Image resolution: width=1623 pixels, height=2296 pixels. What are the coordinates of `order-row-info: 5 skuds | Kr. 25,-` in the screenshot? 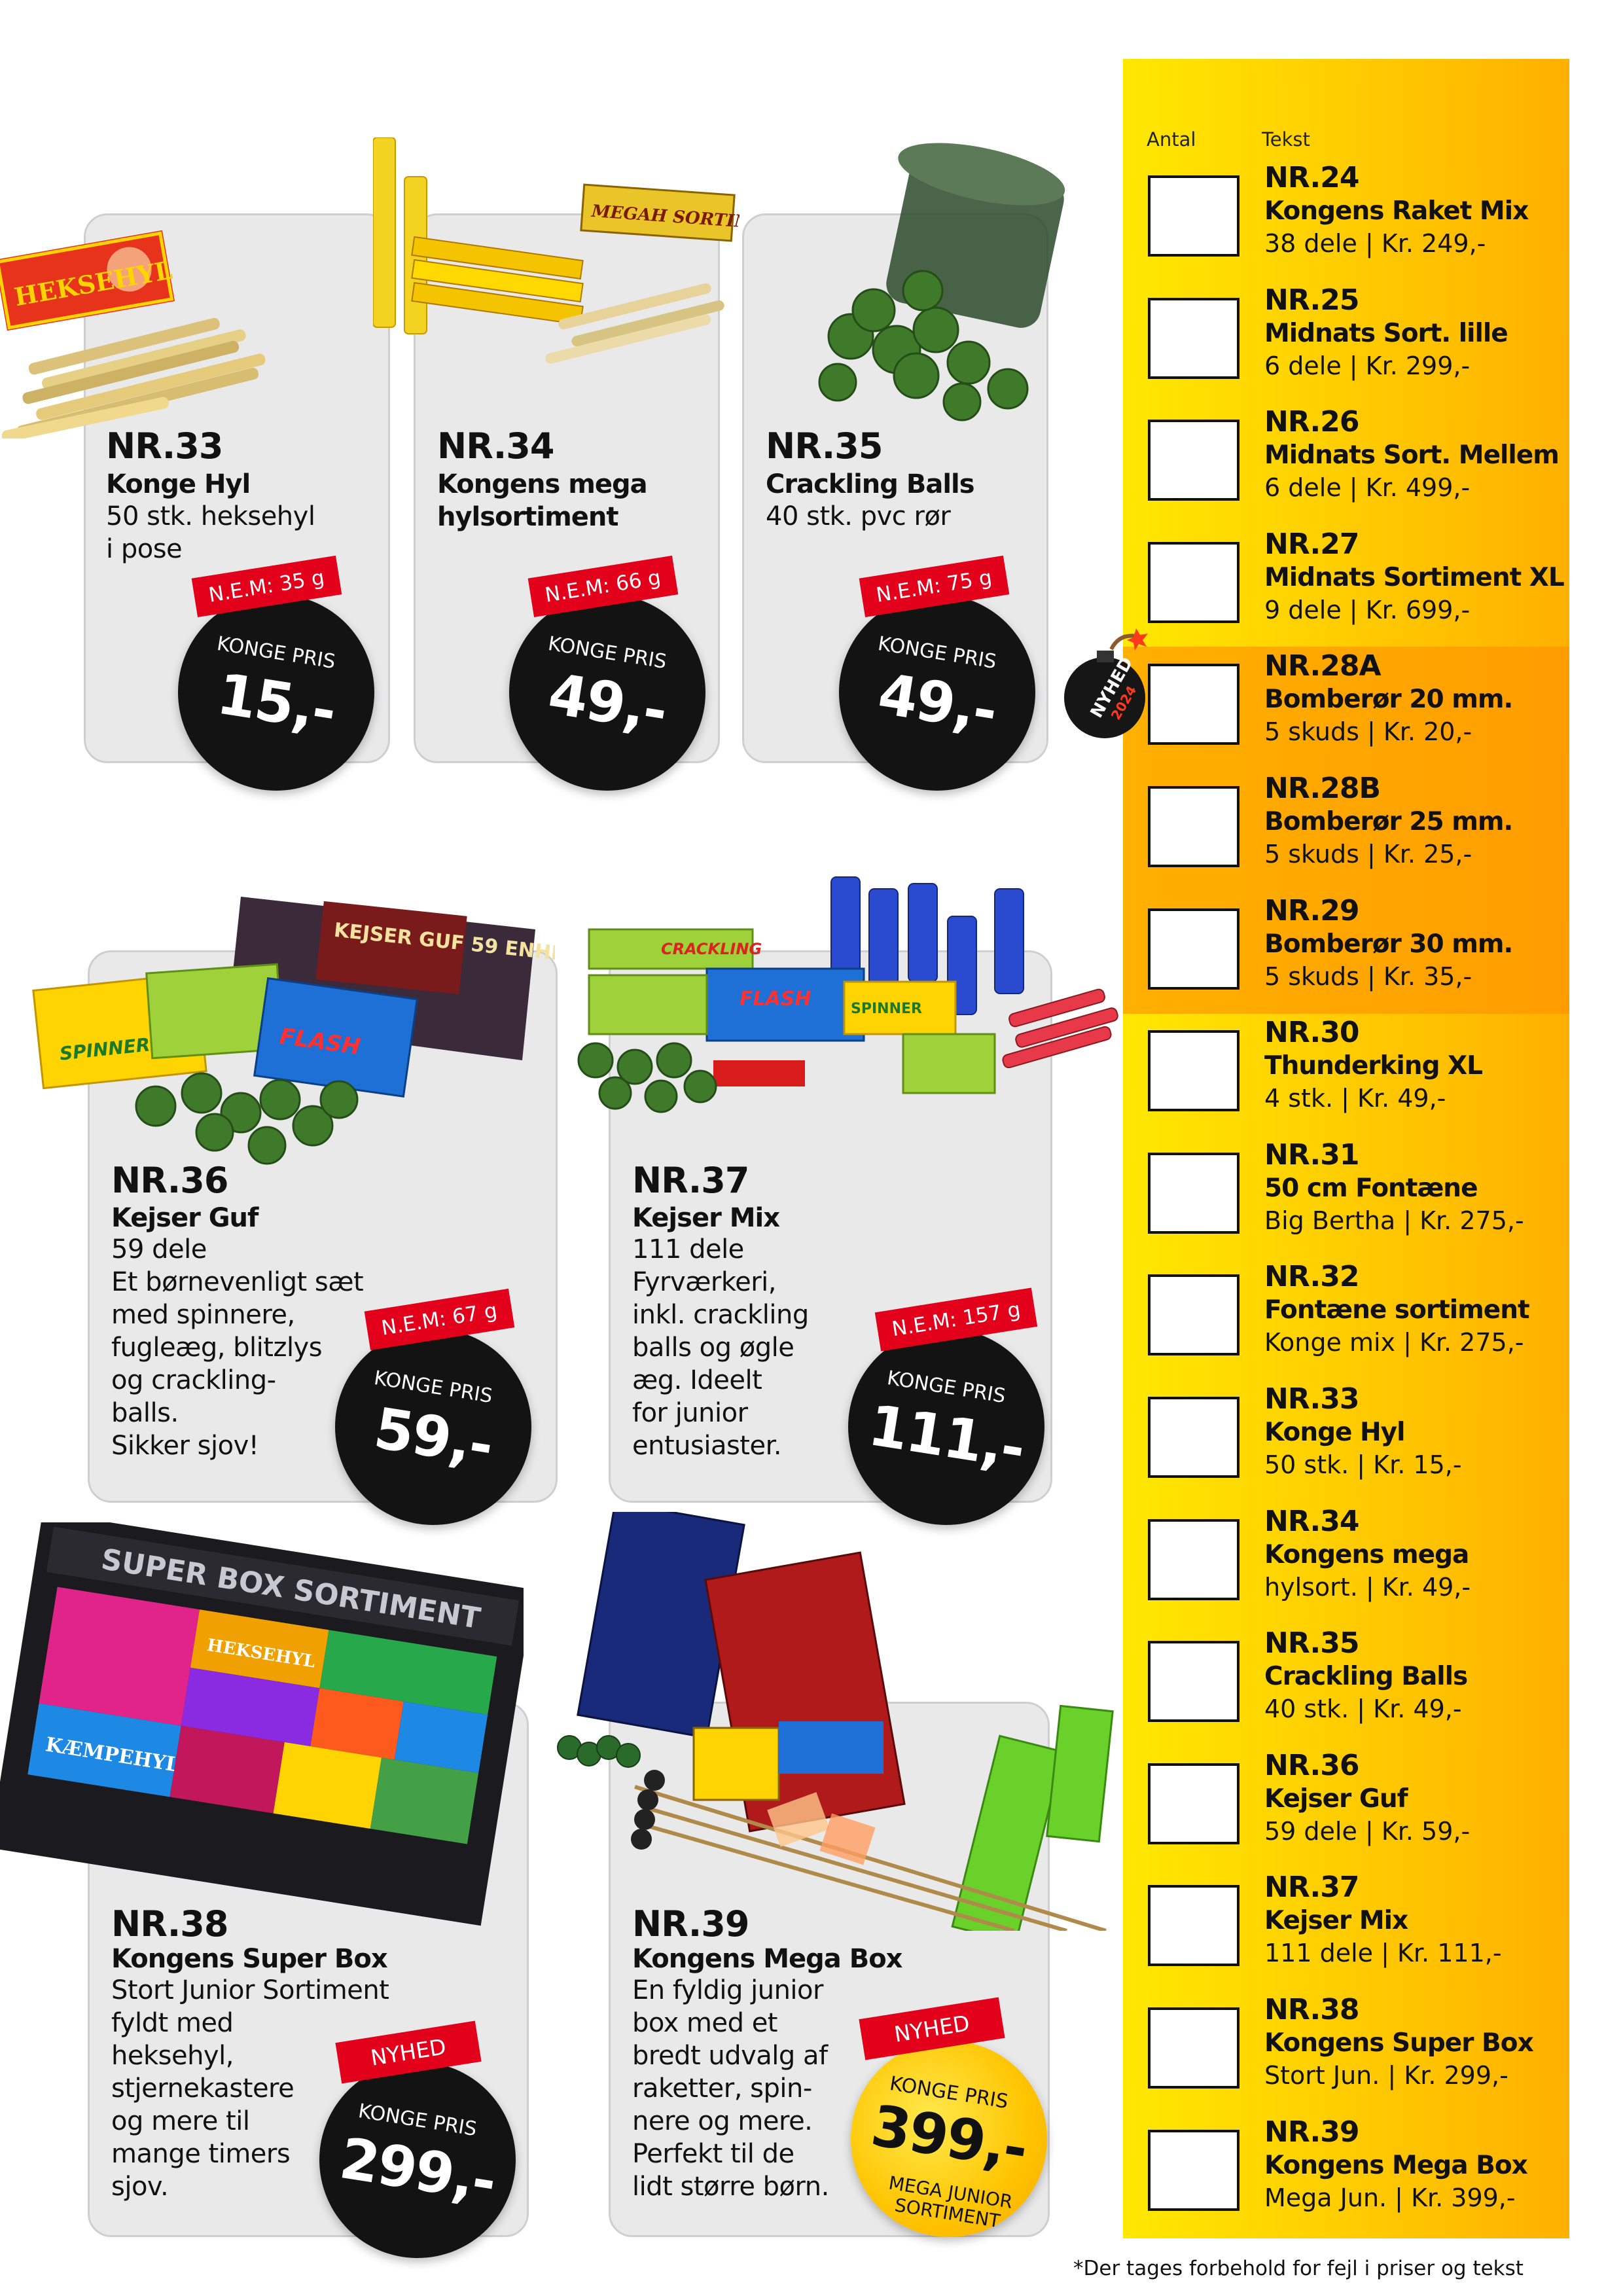 It's located at (1368, 854).